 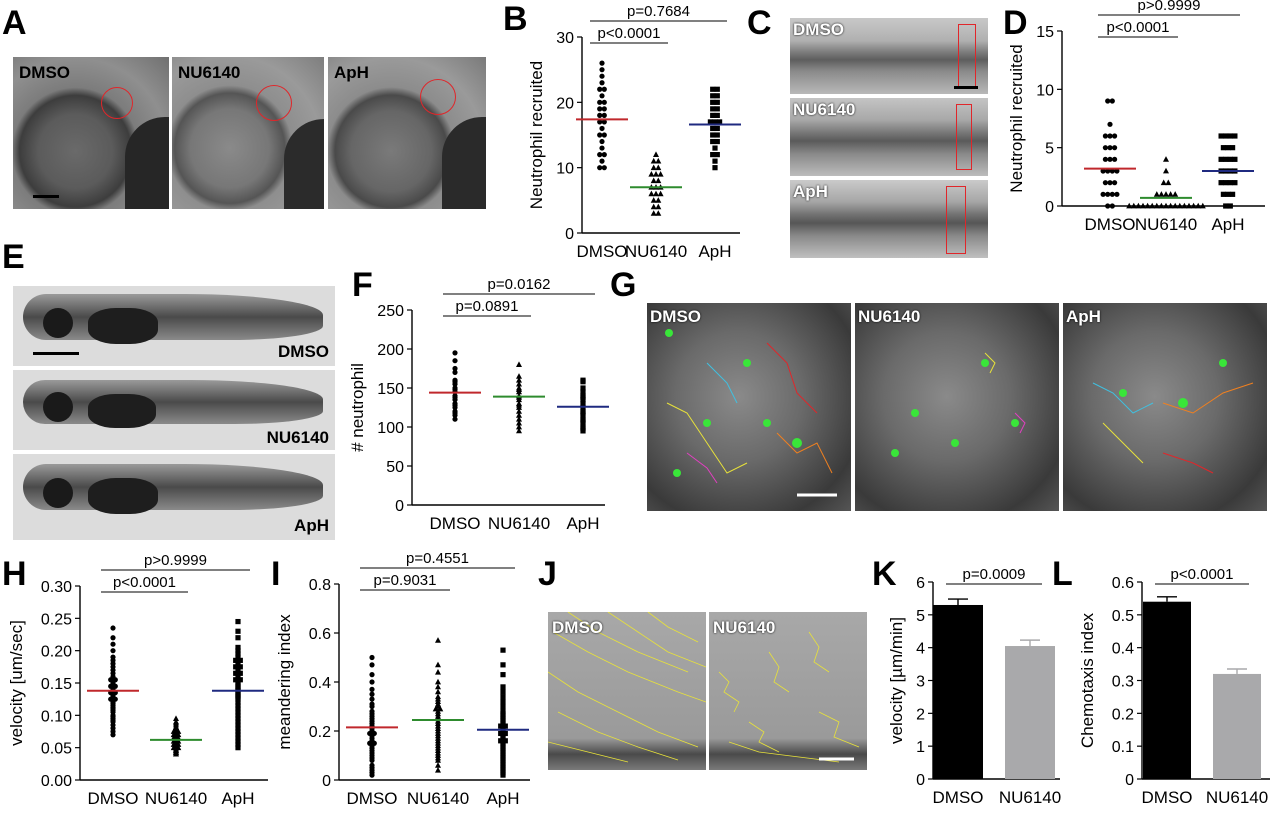 What do you see at coordinates (920, 780) in the screenshot?
I see `chart-k-ytick-label: 0` at bounding box center [920, 780].